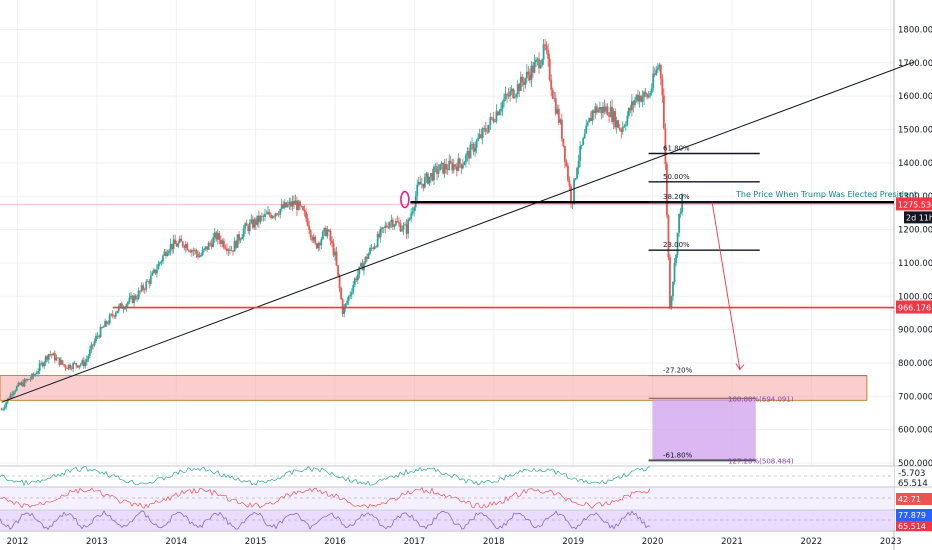 Image resolution: width=932 pixels, height=550 pixels. Describe the element at coordinates (915, 264) in the screenshot. I see `price-tick-label: 1100.000` at that location.